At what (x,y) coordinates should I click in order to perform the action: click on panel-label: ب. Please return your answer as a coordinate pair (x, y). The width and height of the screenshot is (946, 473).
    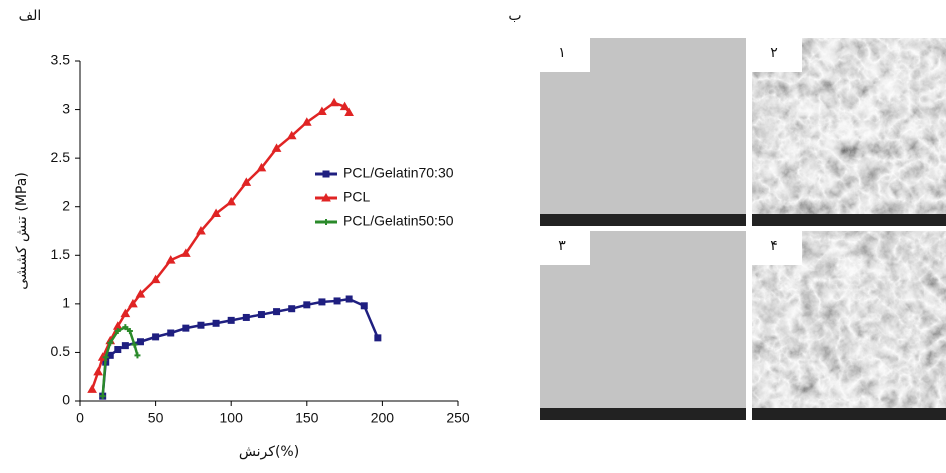
    Looking at the image, I should click on (514, 16).